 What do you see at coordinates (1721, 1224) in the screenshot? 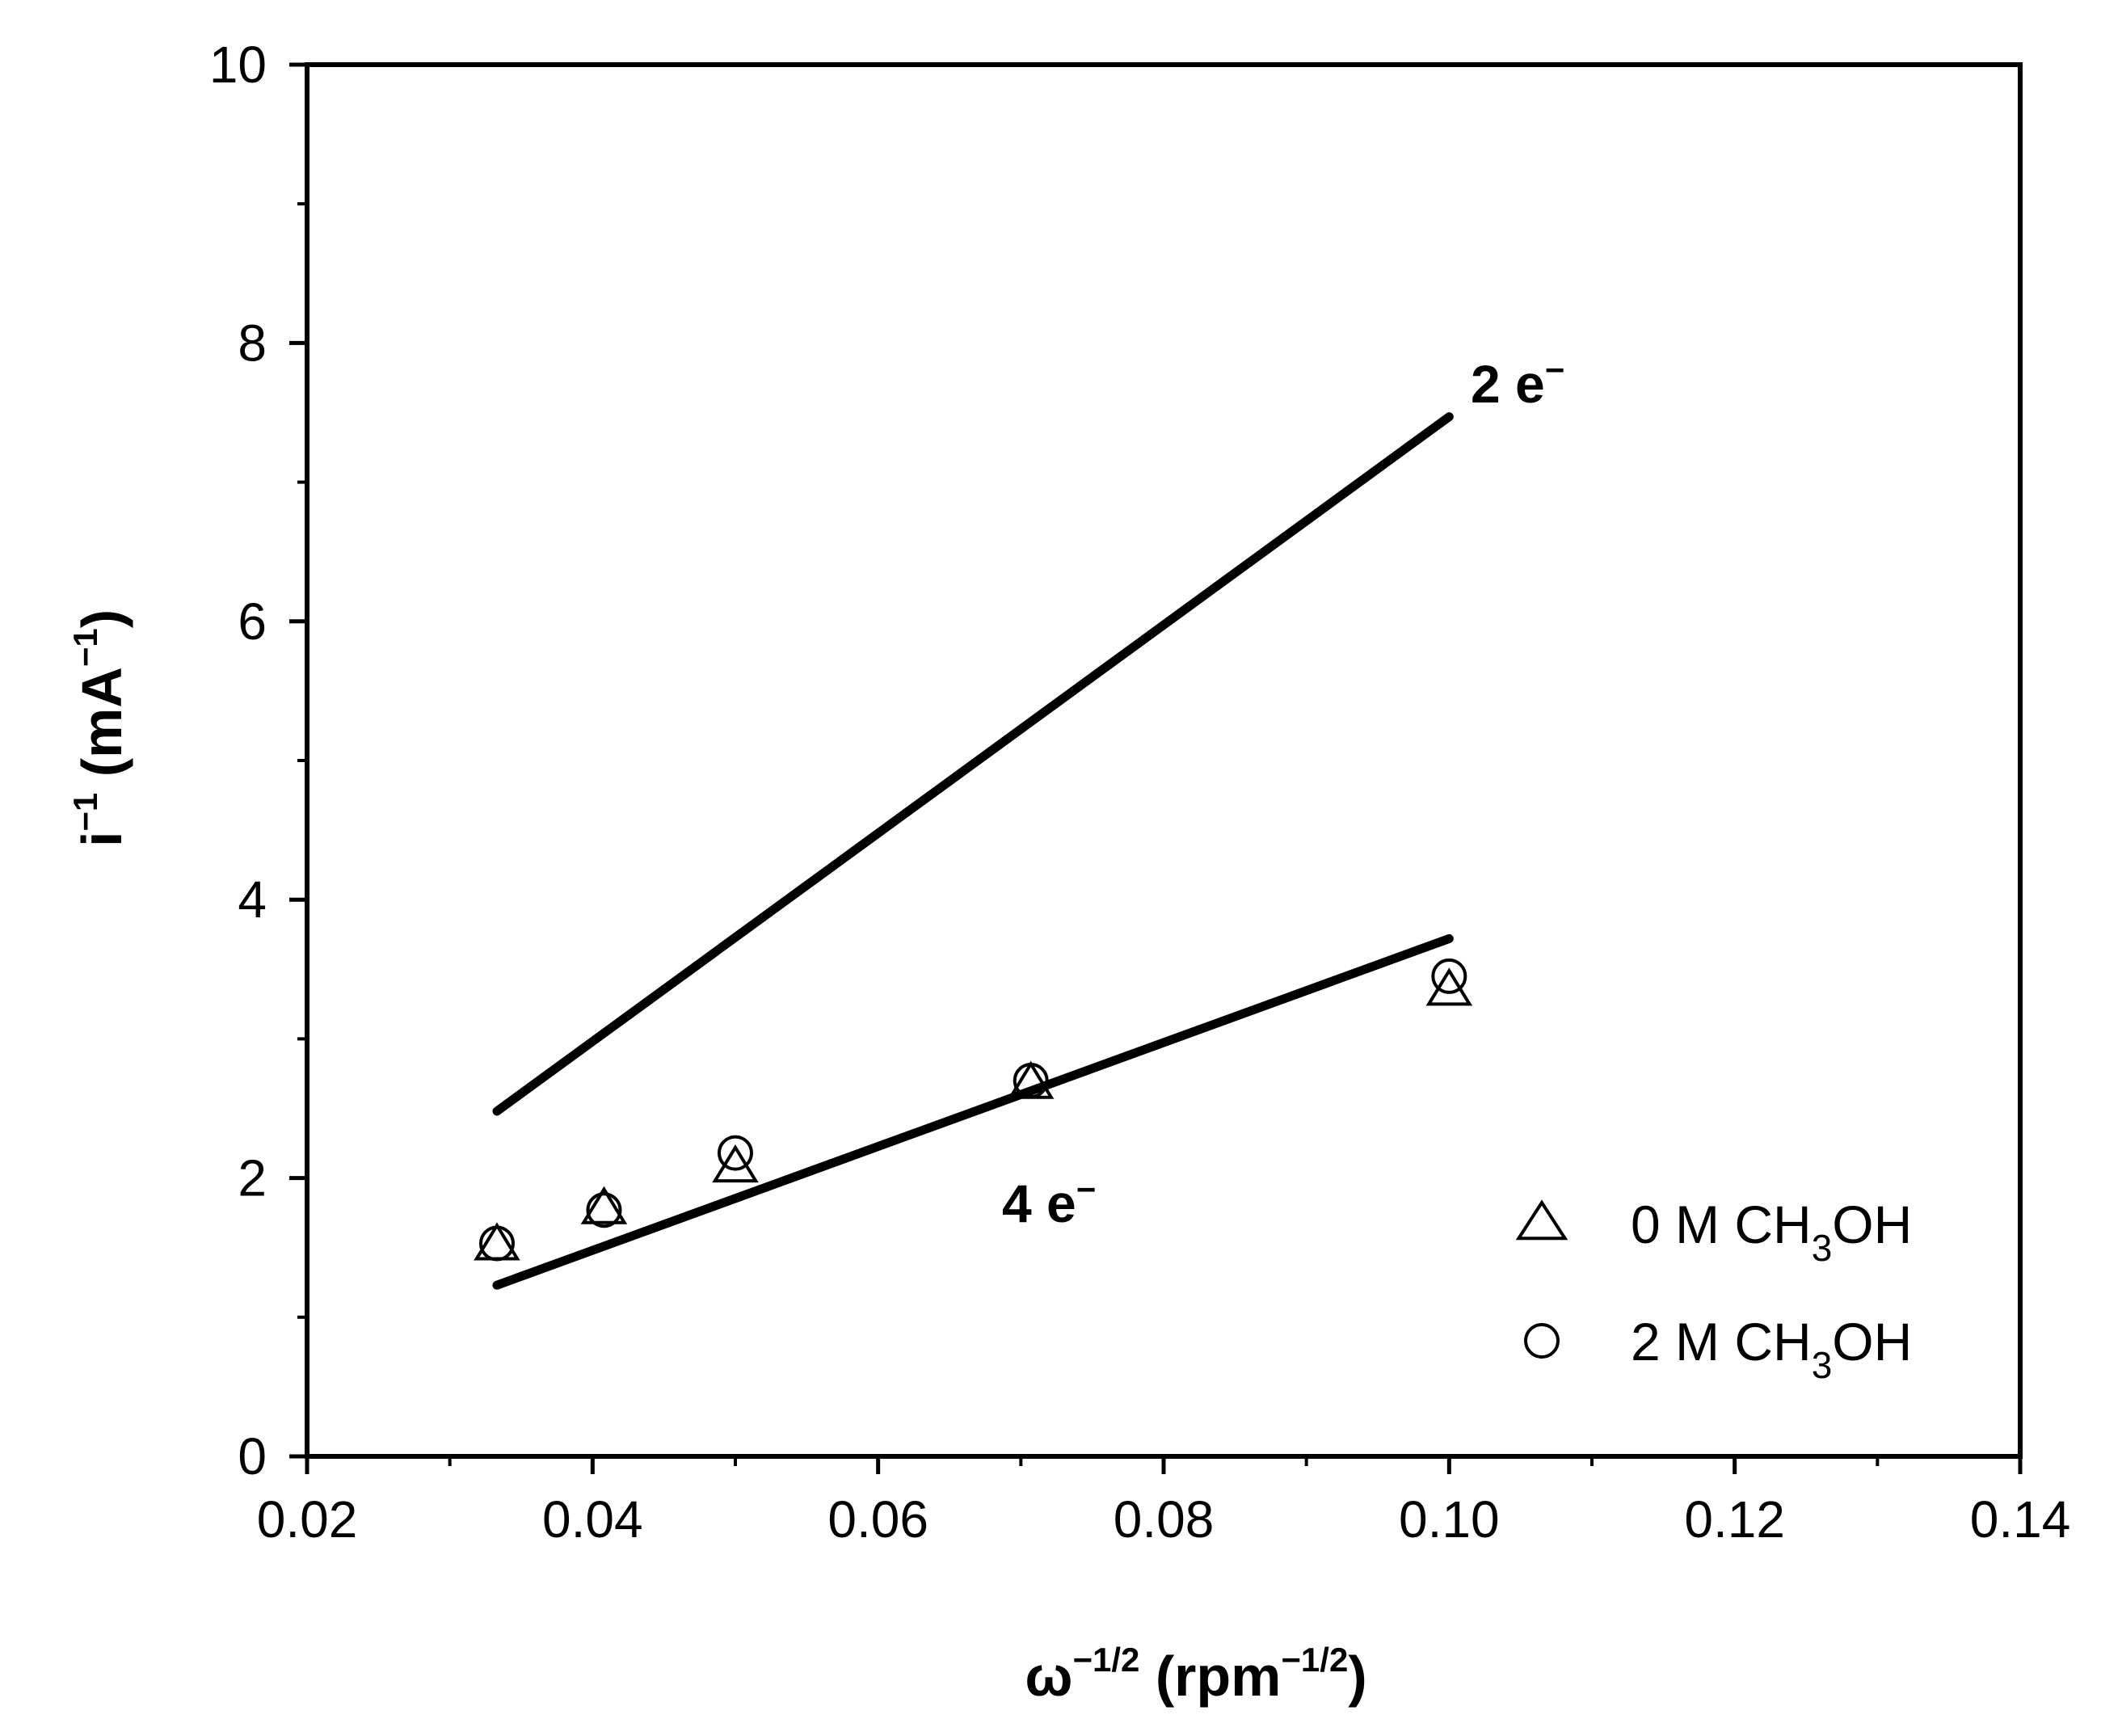
I see `legend-label-pre: 0 M CH` at bounding box center [1721, 1224].